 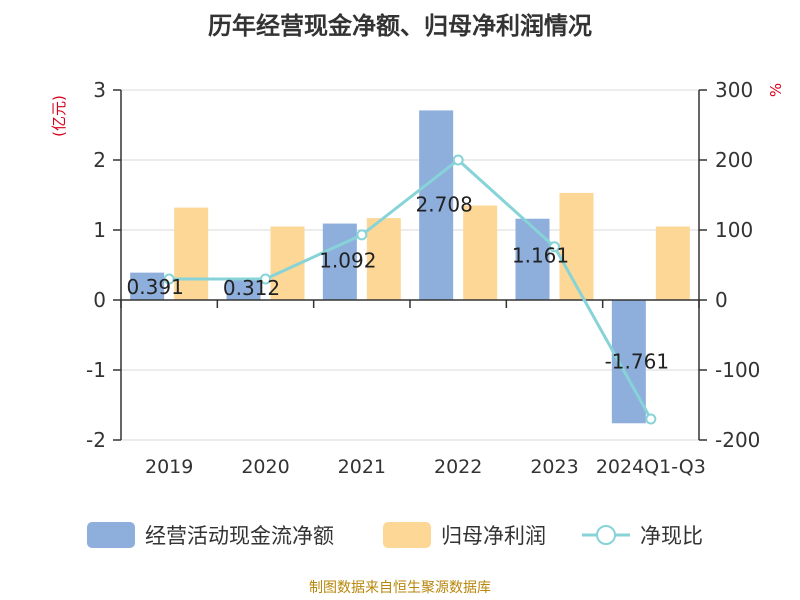 I want to click on bar-value-label: -1.761, so click(x=637, y=361).